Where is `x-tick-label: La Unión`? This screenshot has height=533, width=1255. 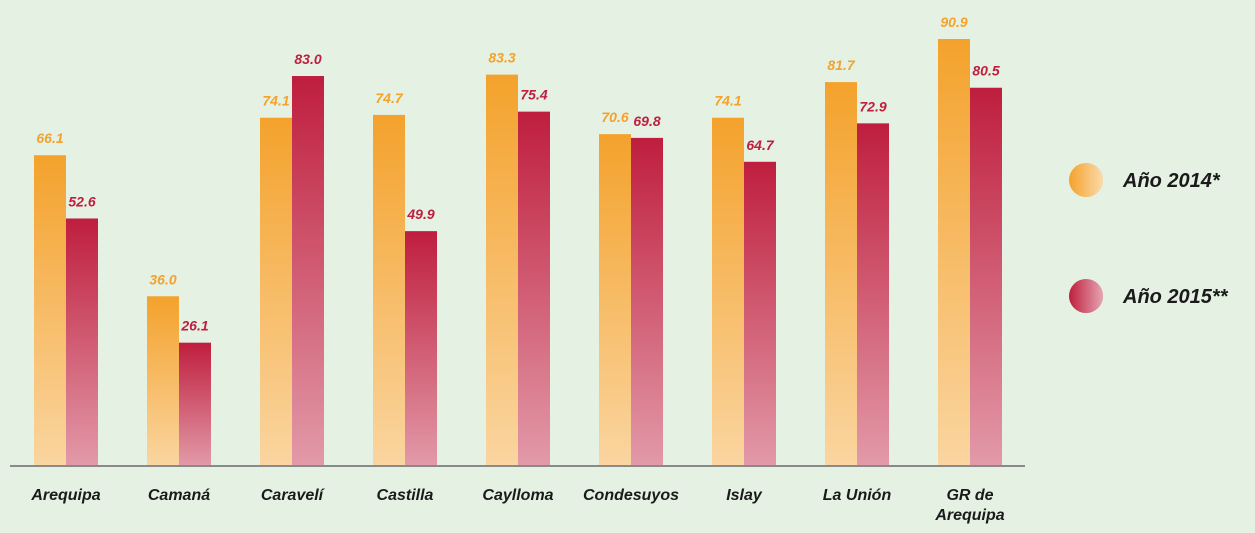 x-tick-label: La Unión is located at coordinates (857, 495).